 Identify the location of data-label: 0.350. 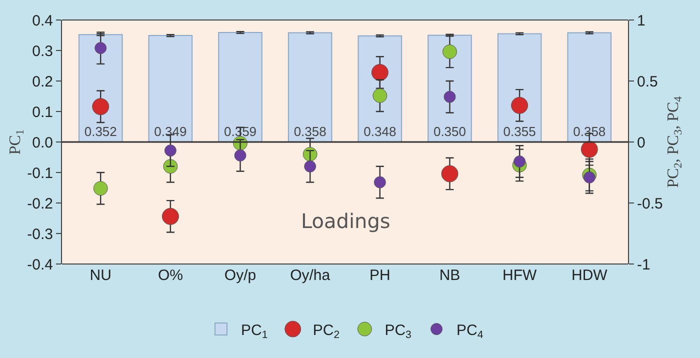
(449, 131).